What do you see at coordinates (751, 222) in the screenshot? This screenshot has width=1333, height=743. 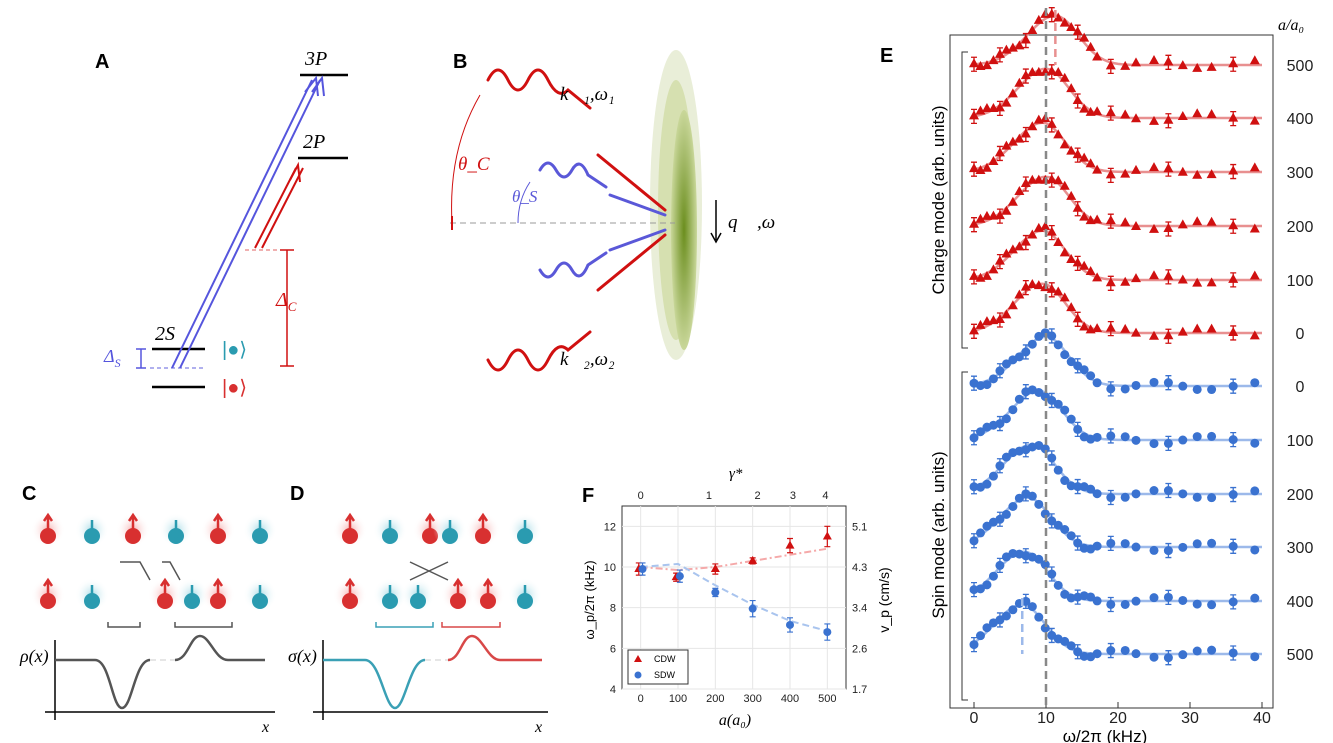 I see `q-label: q⃗ ,ω` at bounding box center [751, 222].